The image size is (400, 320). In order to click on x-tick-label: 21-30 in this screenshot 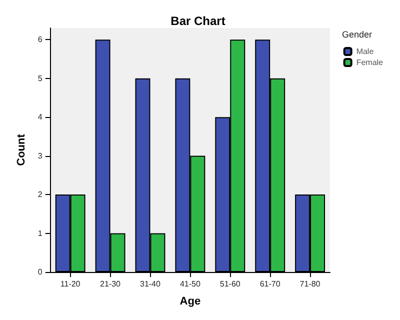, I will do `click(111, 284)`.